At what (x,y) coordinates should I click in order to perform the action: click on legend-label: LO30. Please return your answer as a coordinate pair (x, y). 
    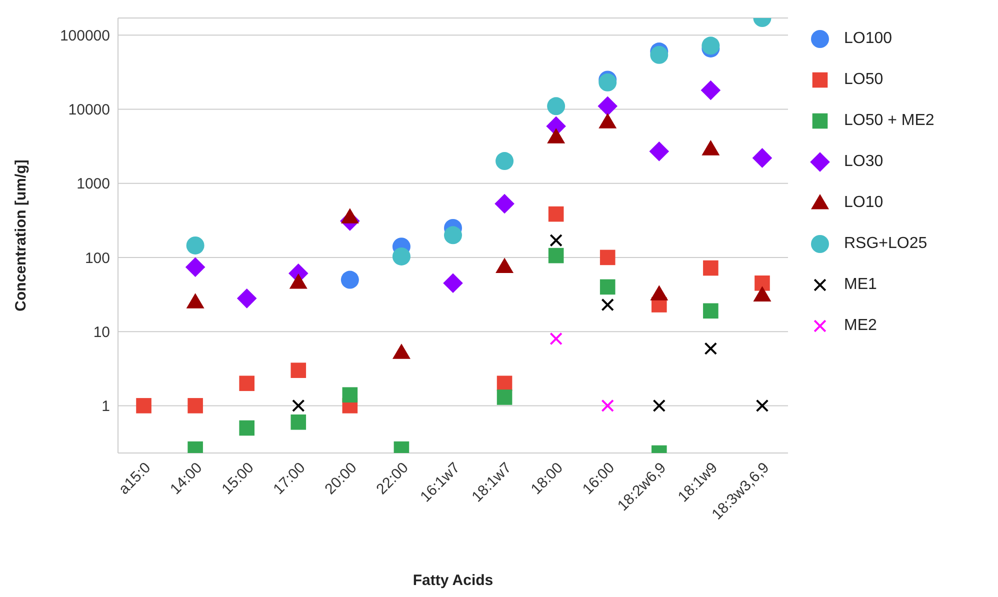
    Looking at the image, I should click on (864, 161).